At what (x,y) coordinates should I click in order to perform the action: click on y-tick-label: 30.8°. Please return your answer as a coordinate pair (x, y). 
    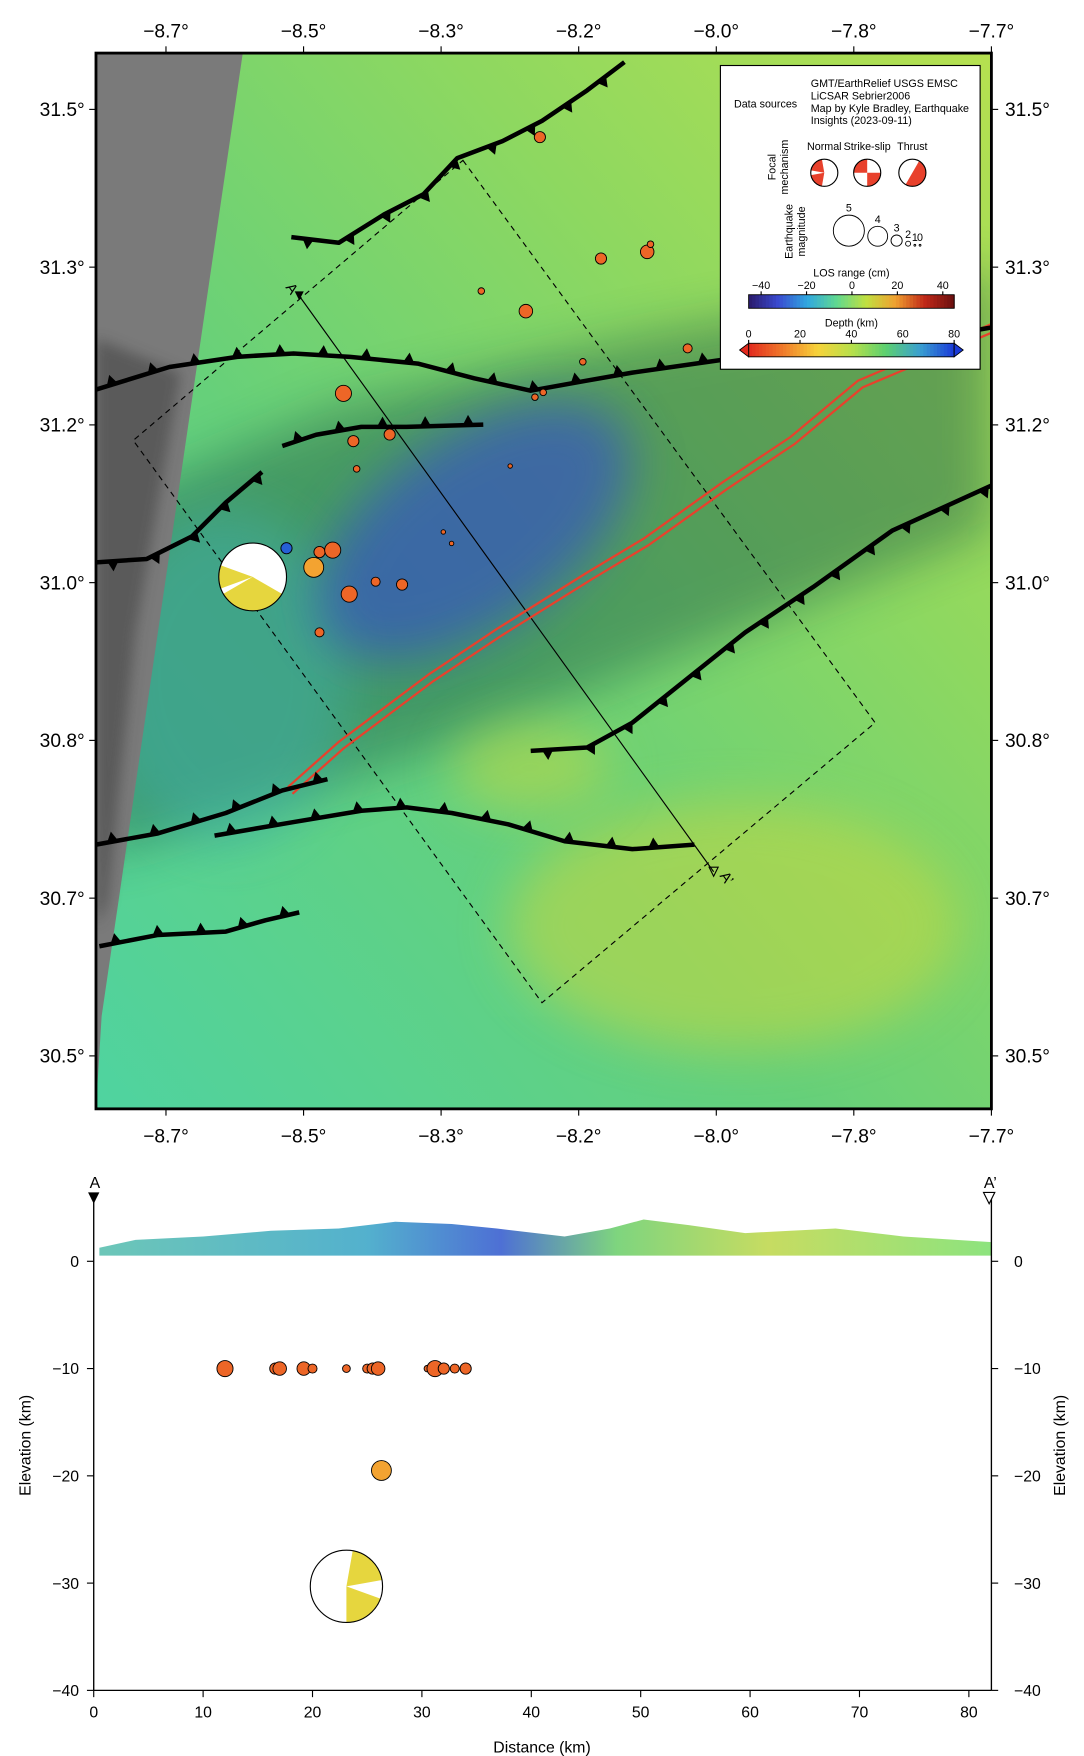
    Looking at the image, I should click on (62, 741).